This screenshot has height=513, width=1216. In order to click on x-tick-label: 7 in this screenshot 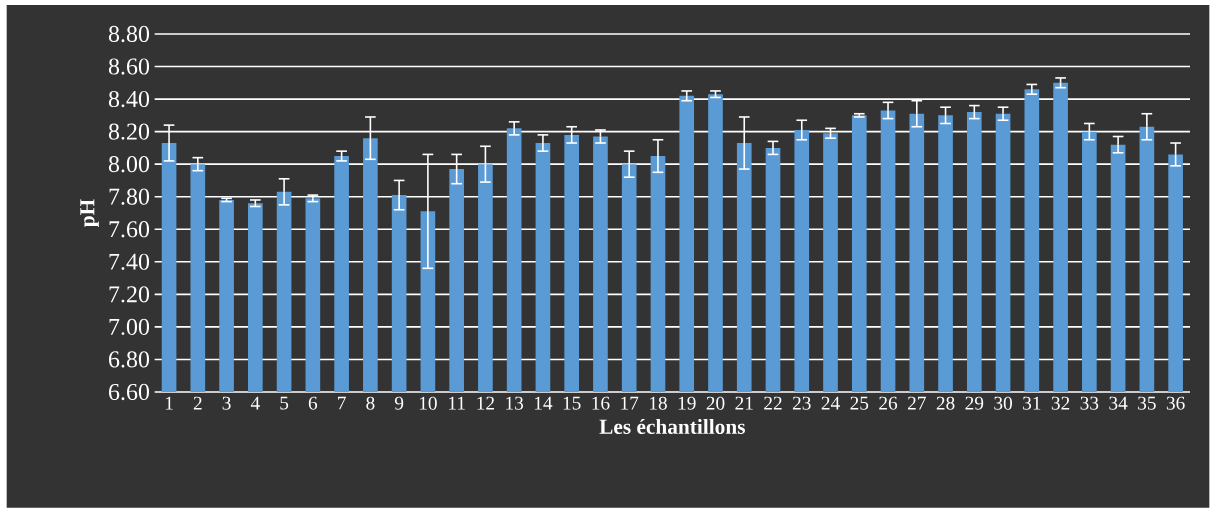, I will do `click(342, 403)`.